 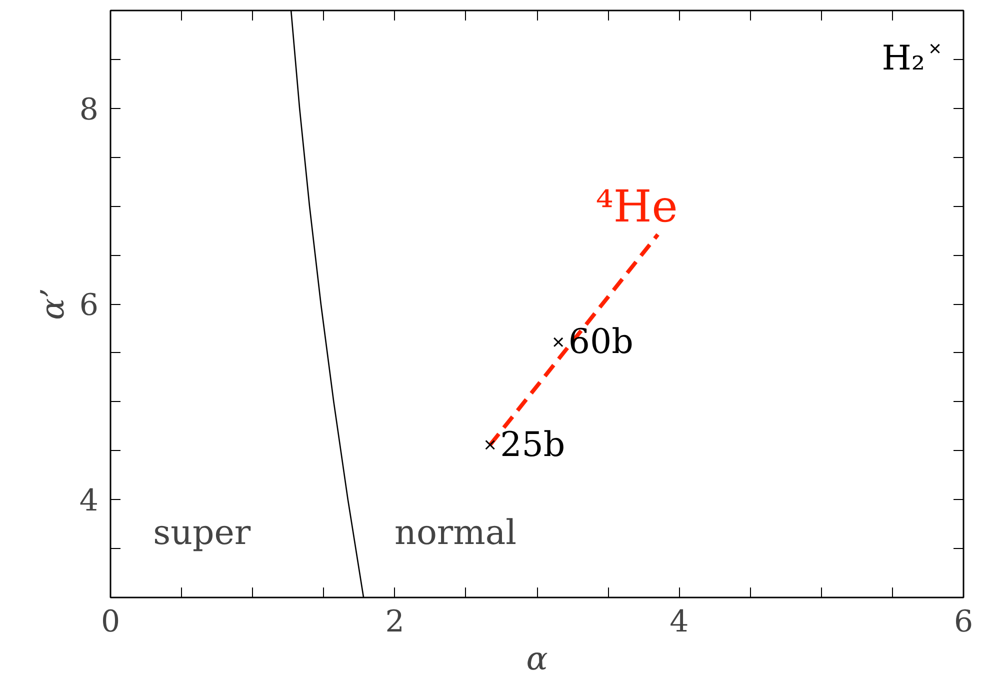 What do you see at coordinates (537, 659) in the screenshot?
I see `x-axis-title: α` at bounding box center [537, 659].